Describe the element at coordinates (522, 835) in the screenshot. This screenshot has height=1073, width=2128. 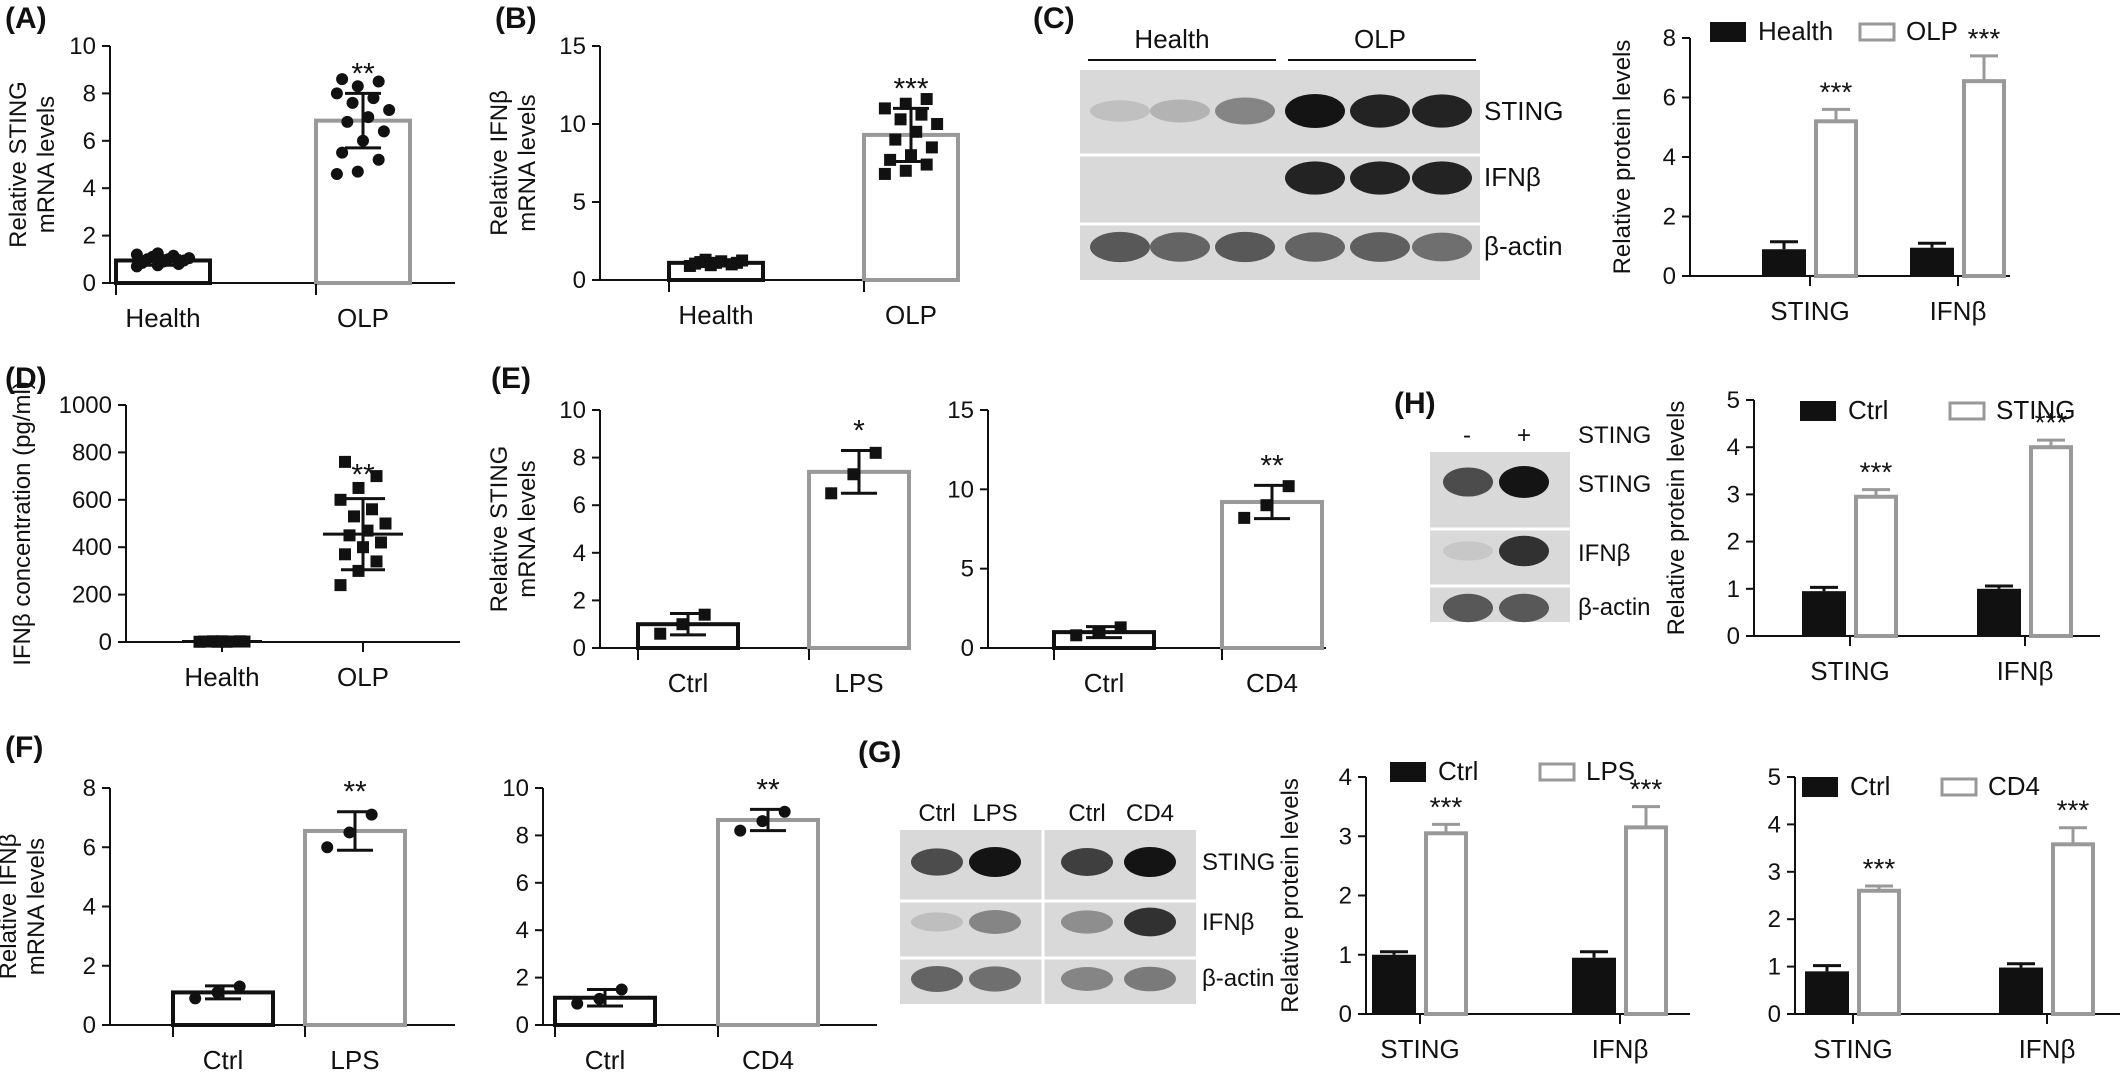
I see `y-tick-label: 8` at that location.